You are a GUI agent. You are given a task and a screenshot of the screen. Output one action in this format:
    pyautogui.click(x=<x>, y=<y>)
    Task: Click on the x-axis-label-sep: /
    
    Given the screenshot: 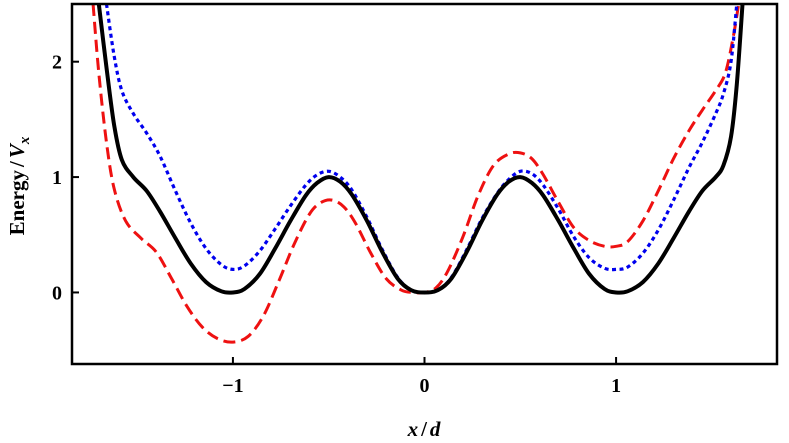 What is the action you would take?
    pyautogui.click(x=424, y=429)
    